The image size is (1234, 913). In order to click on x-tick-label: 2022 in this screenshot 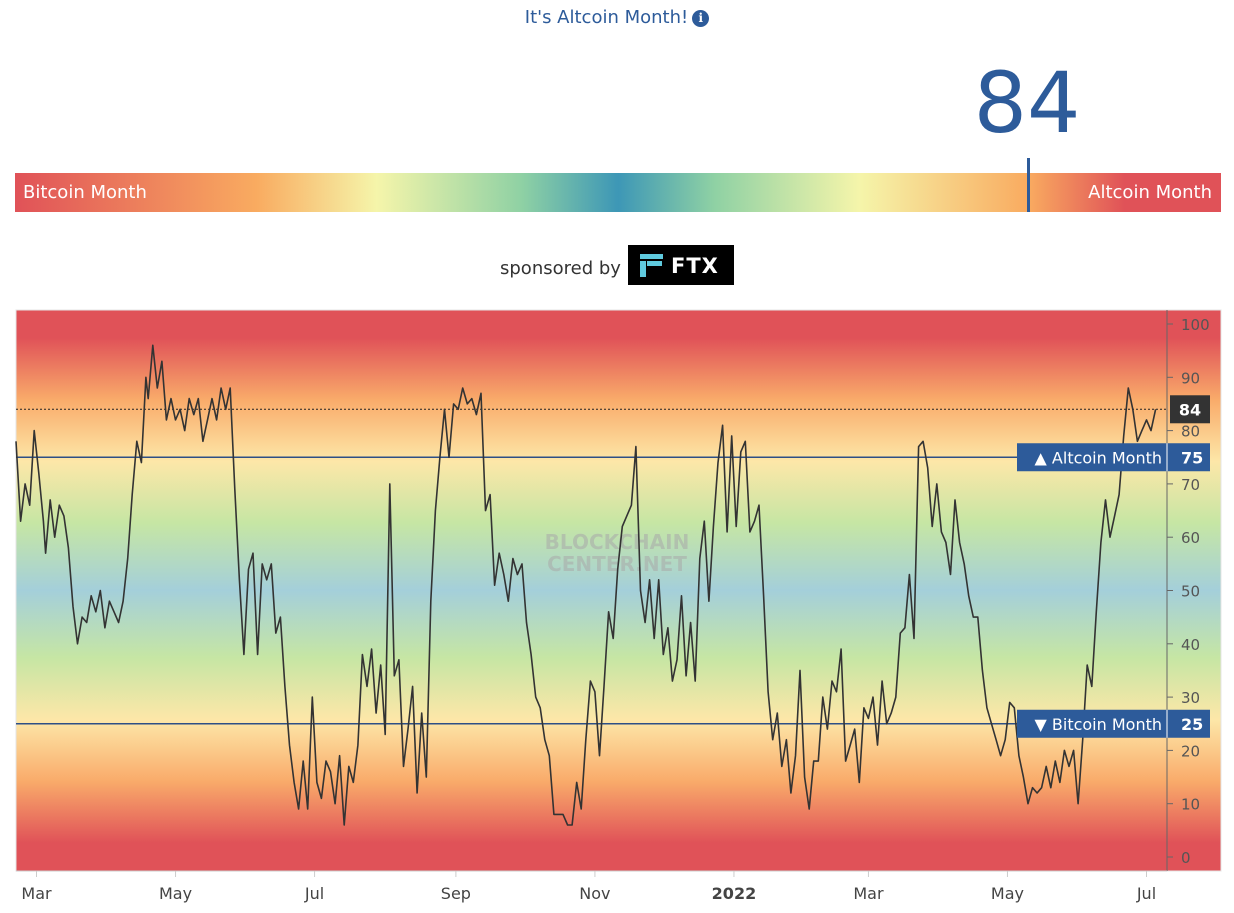, I will do `click(734, 893)`.